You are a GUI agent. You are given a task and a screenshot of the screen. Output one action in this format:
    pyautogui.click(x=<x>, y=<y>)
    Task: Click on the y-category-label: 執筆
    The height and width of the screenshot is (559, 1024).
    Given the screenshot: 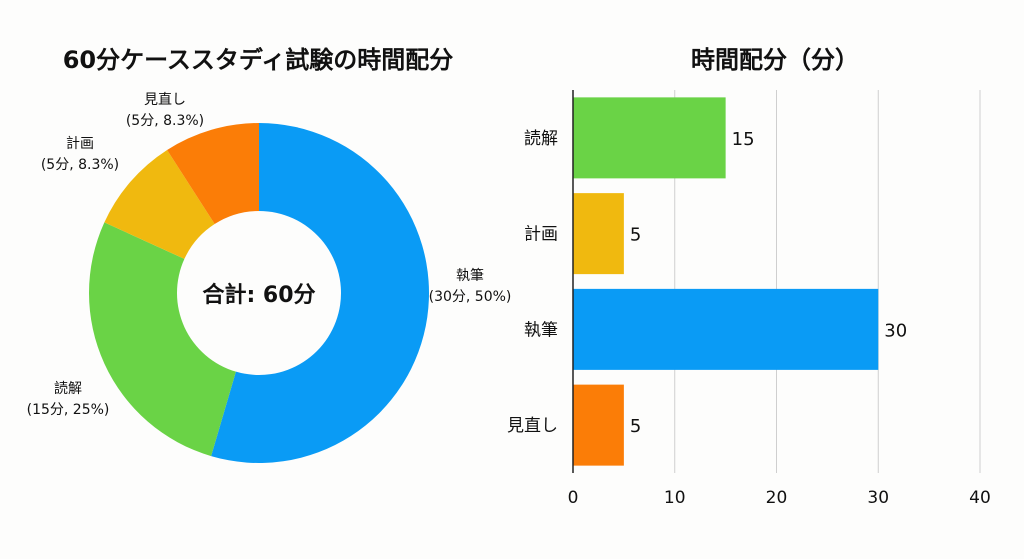 What is the action you would take?
    pyautogui.click(x=541, y=330)
    